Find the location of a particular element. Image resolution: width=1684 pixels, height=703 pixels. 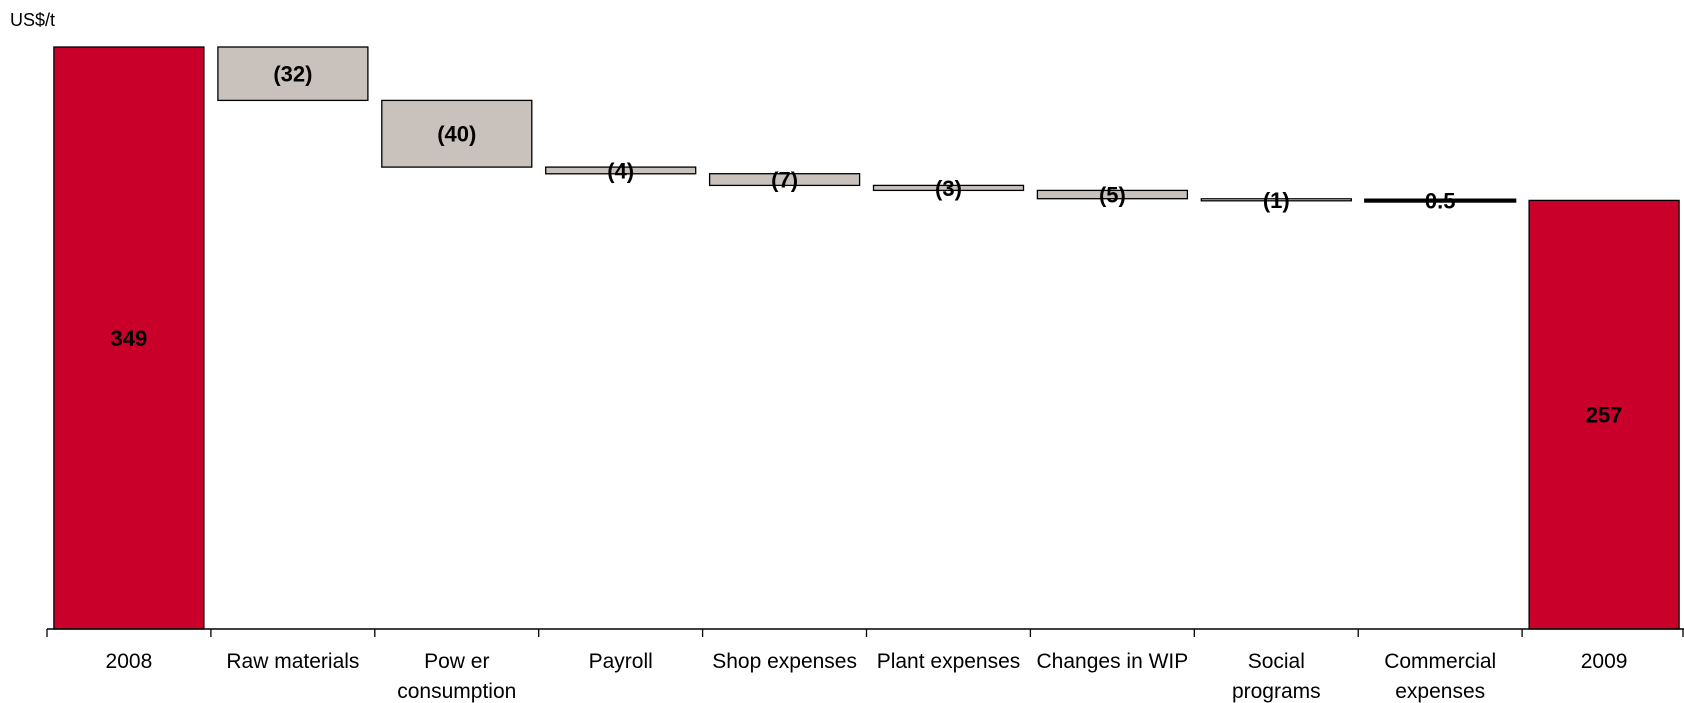

data-label-6: (3) is located at coordinates (948, 188).